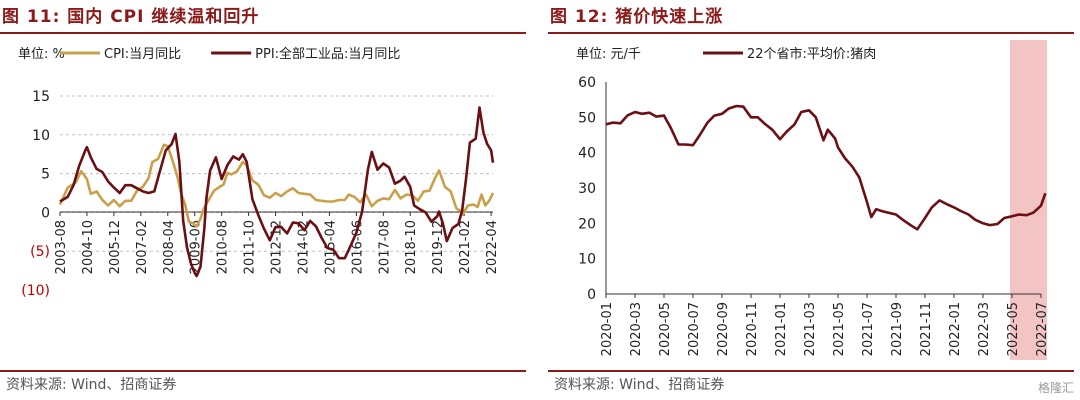 Image resolution: width=1080 pixels, height=400 pixels. Describe the element at coordinates (223, 247) in the screenshot. I see `x-tick-label: 2010-08` at that location.